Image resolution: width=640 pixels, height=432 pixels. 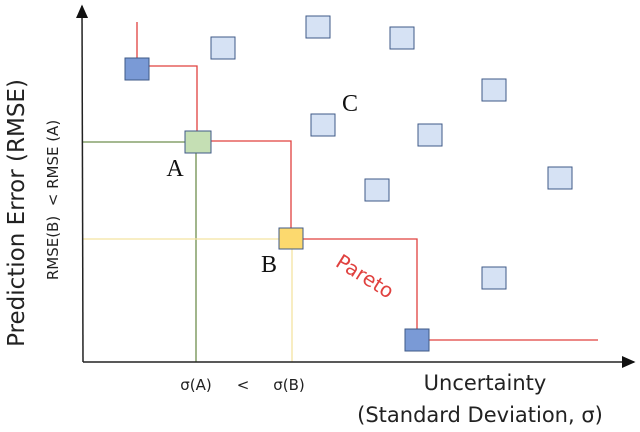 I want to click on point-c, so click(x=323, y=125).